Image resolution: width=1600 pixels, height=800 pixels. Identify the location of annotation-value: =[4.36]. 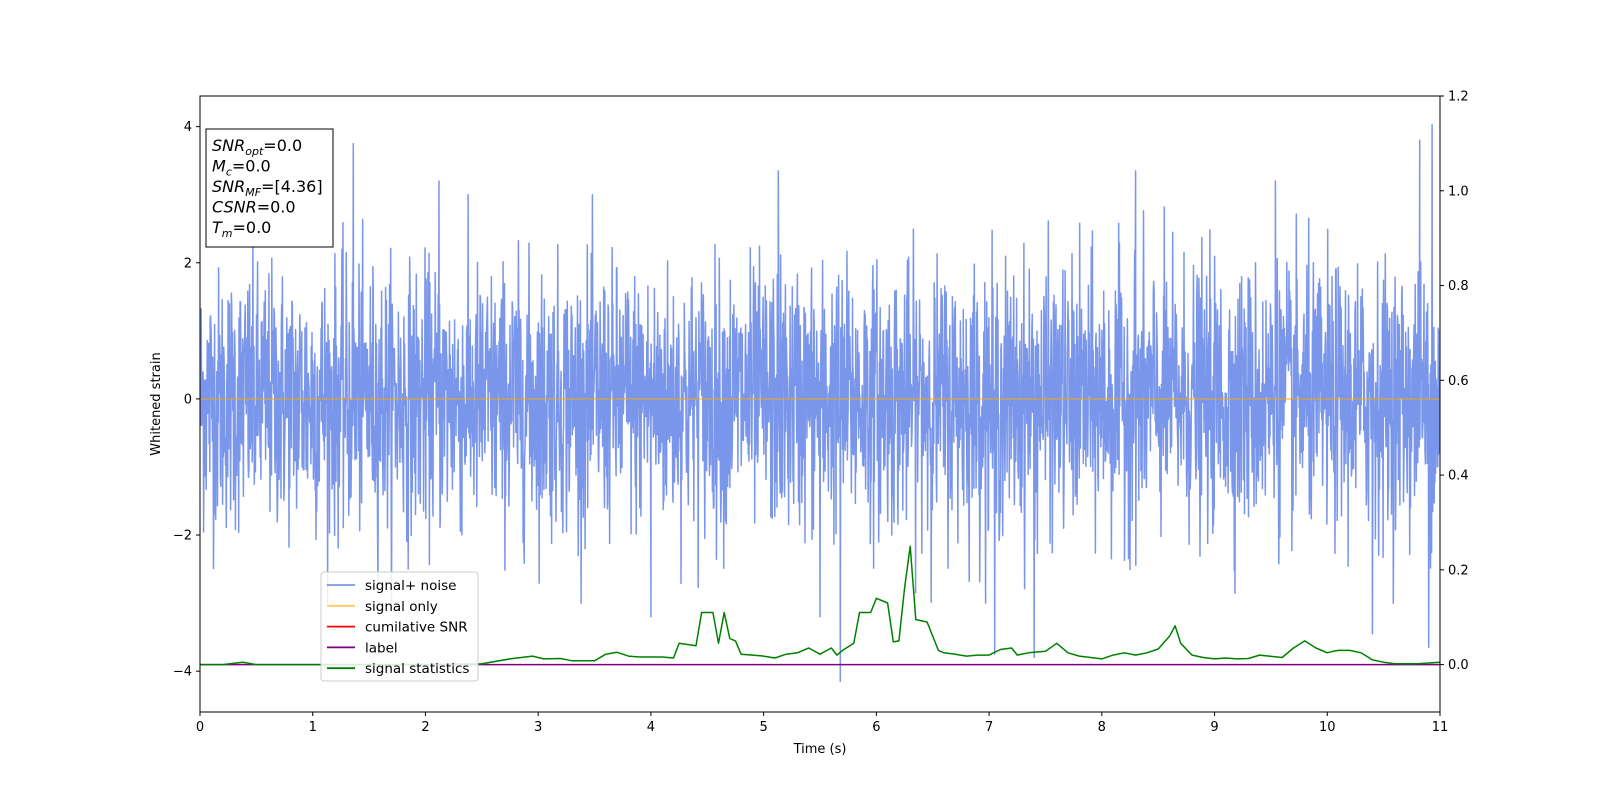
(292, 186).